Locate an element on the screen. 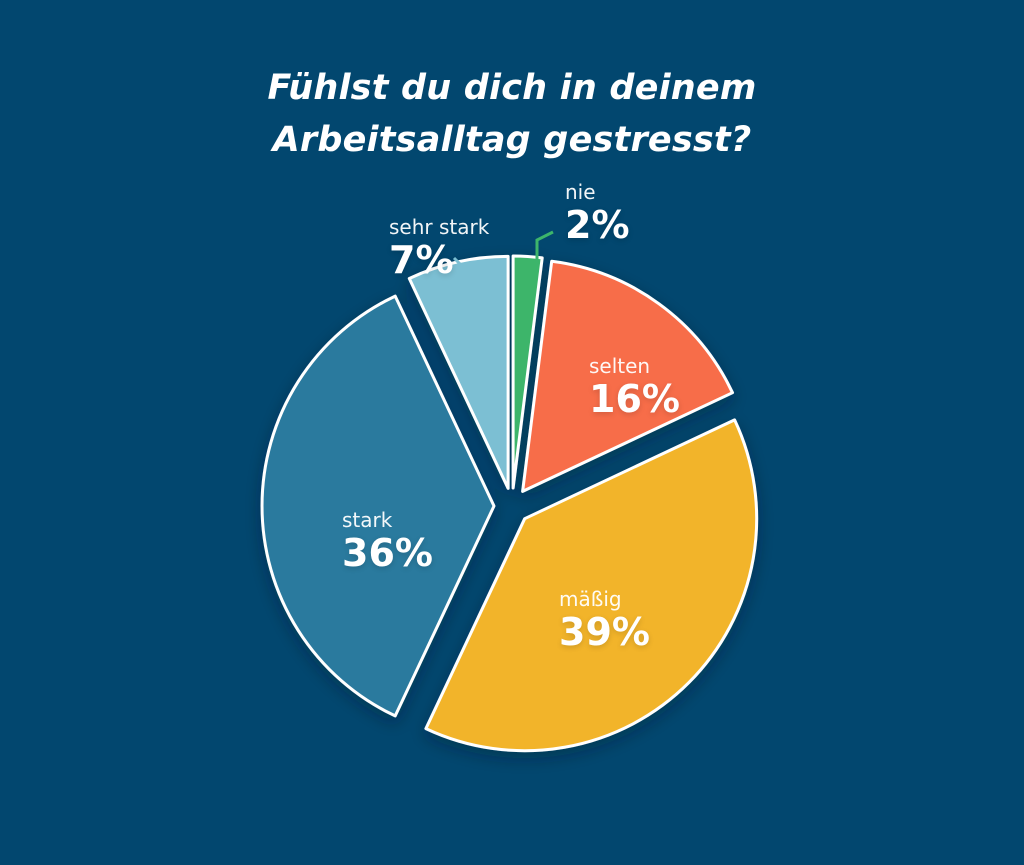 This screenshot has width=1024, height=865. label-nie-name: nie is located at coordinates (580, 192).